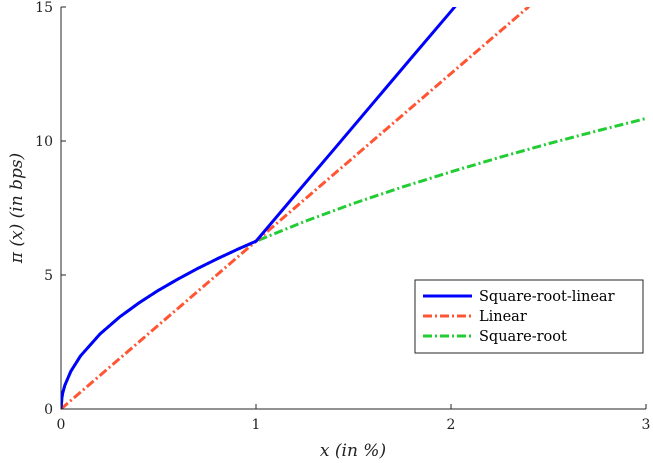  What do you see at coordinates (44, 142) in the screenshot?
I see `y-tick-label: 10` at bounding box center [44, 142].